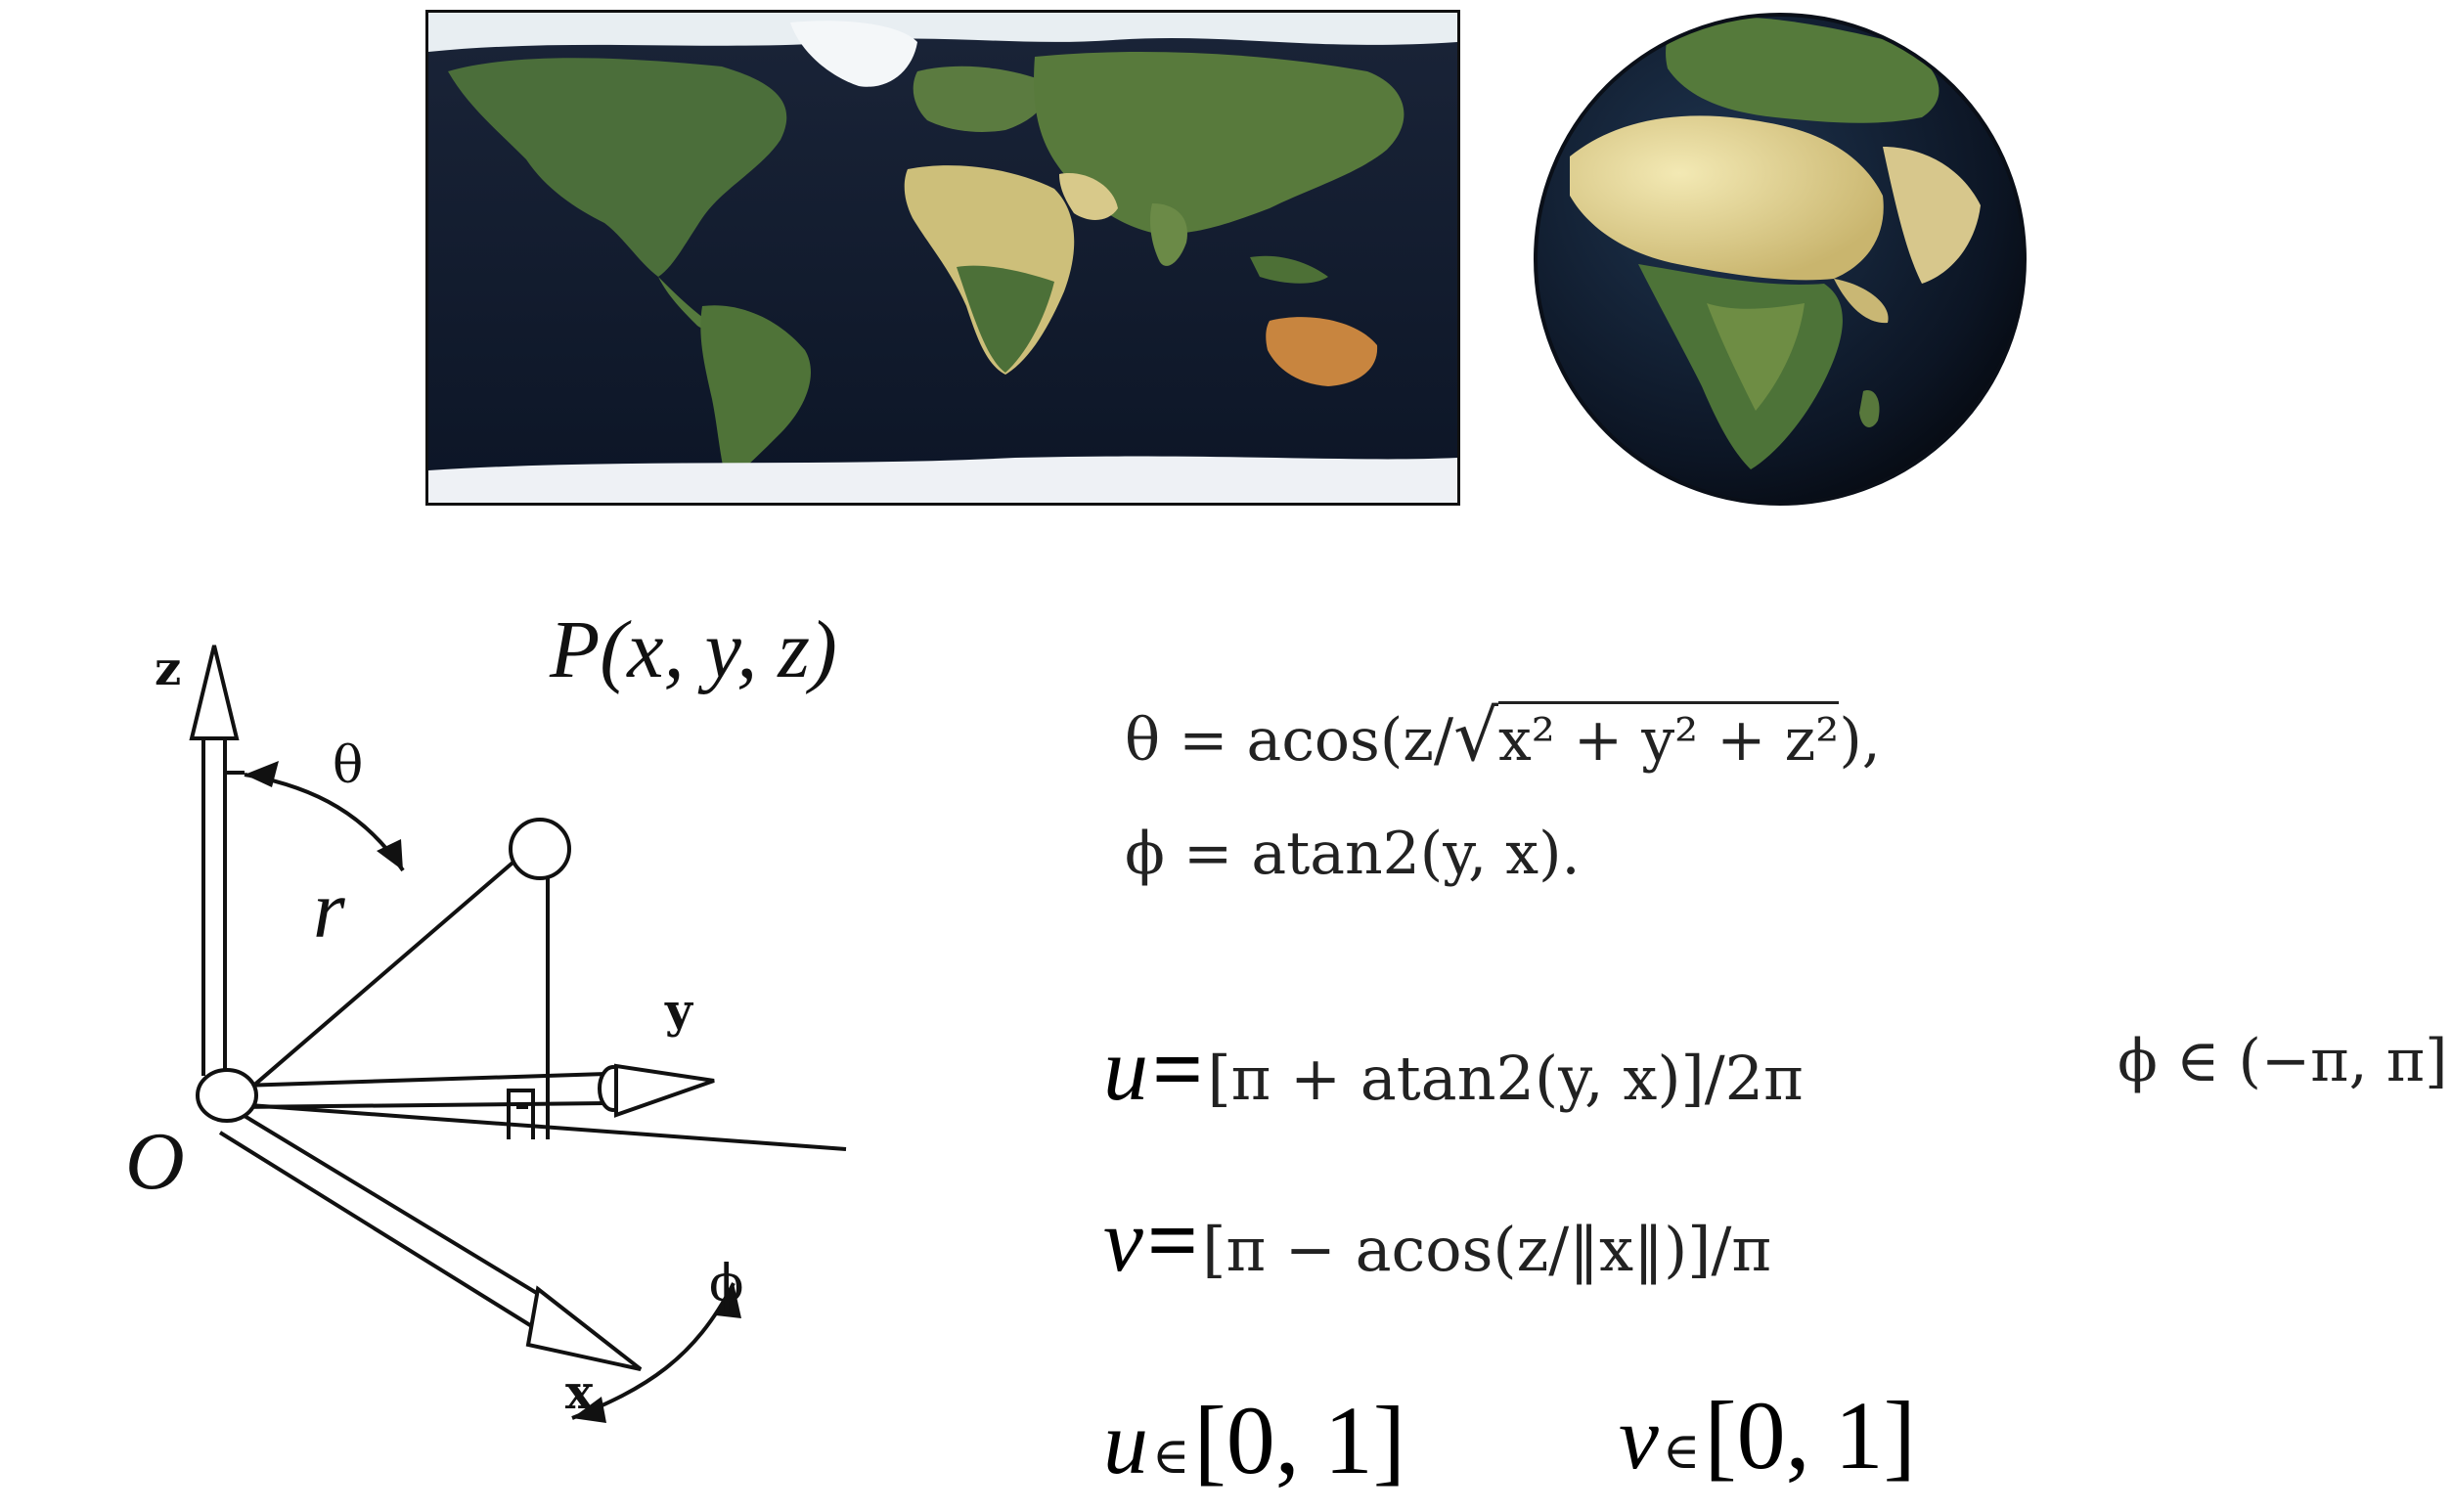  I want to click on y-axis-shaft-inner, so click(425, 1105).